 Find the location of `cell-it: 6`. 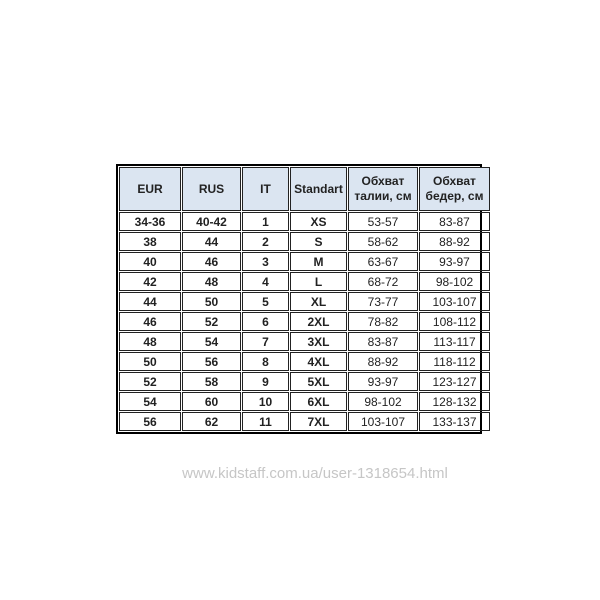

cell-it: 6 is located at coordinates (265, 321).